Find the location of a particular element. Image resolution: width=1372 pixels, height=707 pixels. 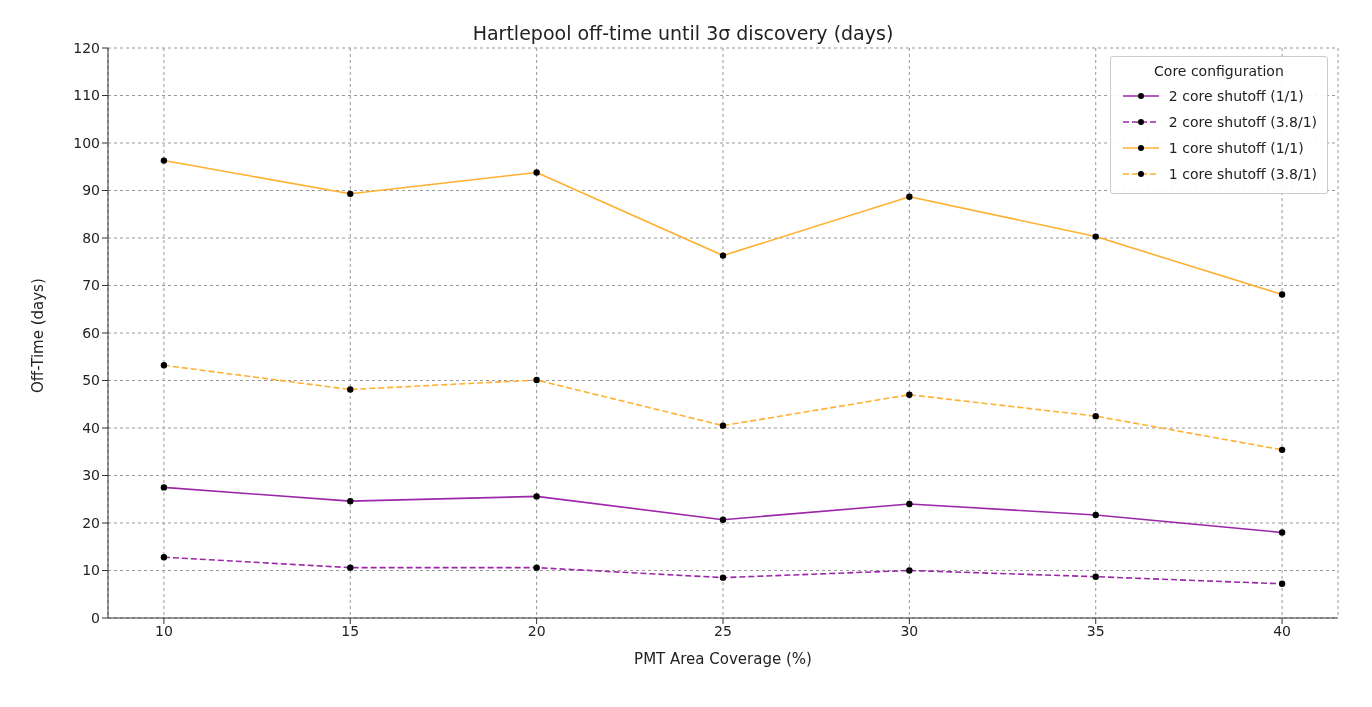

y-tick-label: 60 is located at coordinates (91, 332).